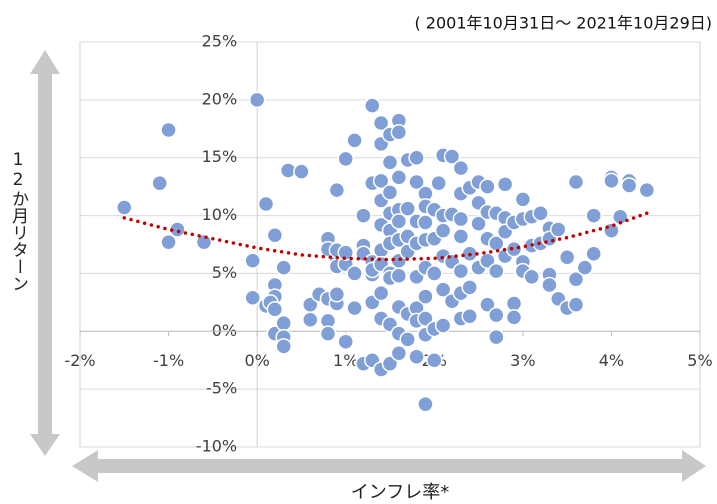 Image resolution: width=717 pixels, height=504 pixels. Describe the element at coordinates (216, 446) in the screenshot. I see `y-tick-label: -10%` at that location.